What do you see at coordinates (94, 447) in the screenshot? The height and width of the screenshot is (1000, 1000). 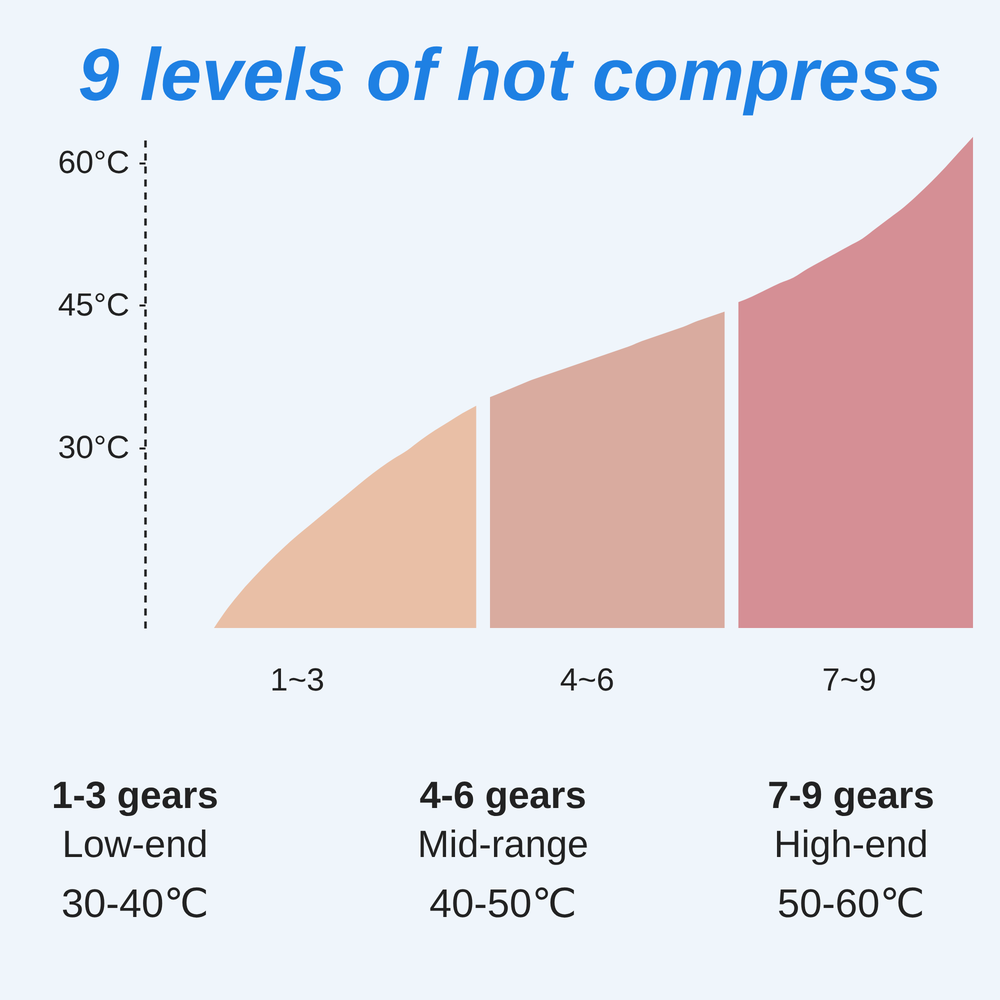 I see `y-tick-label: 30°C` at bounding box center [94, 447].